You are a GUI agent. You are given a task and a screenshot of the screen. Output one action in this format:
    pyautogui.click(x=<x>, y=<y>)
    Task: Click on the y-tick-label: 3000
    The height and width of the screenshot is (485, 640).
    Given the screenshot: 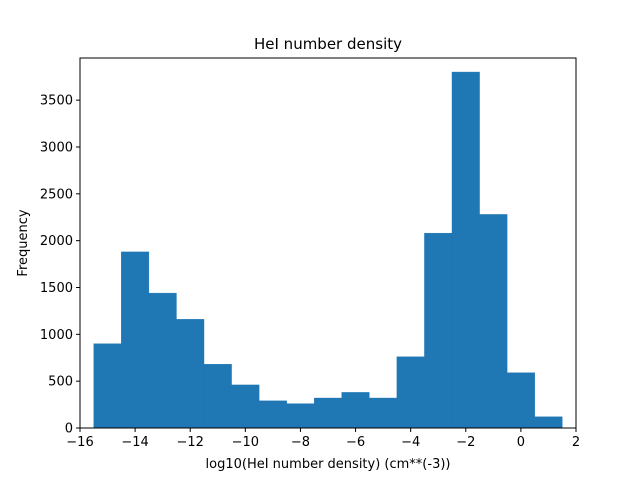 What is the action you would take?
    pyautogui.click(x=56, y=147)
    